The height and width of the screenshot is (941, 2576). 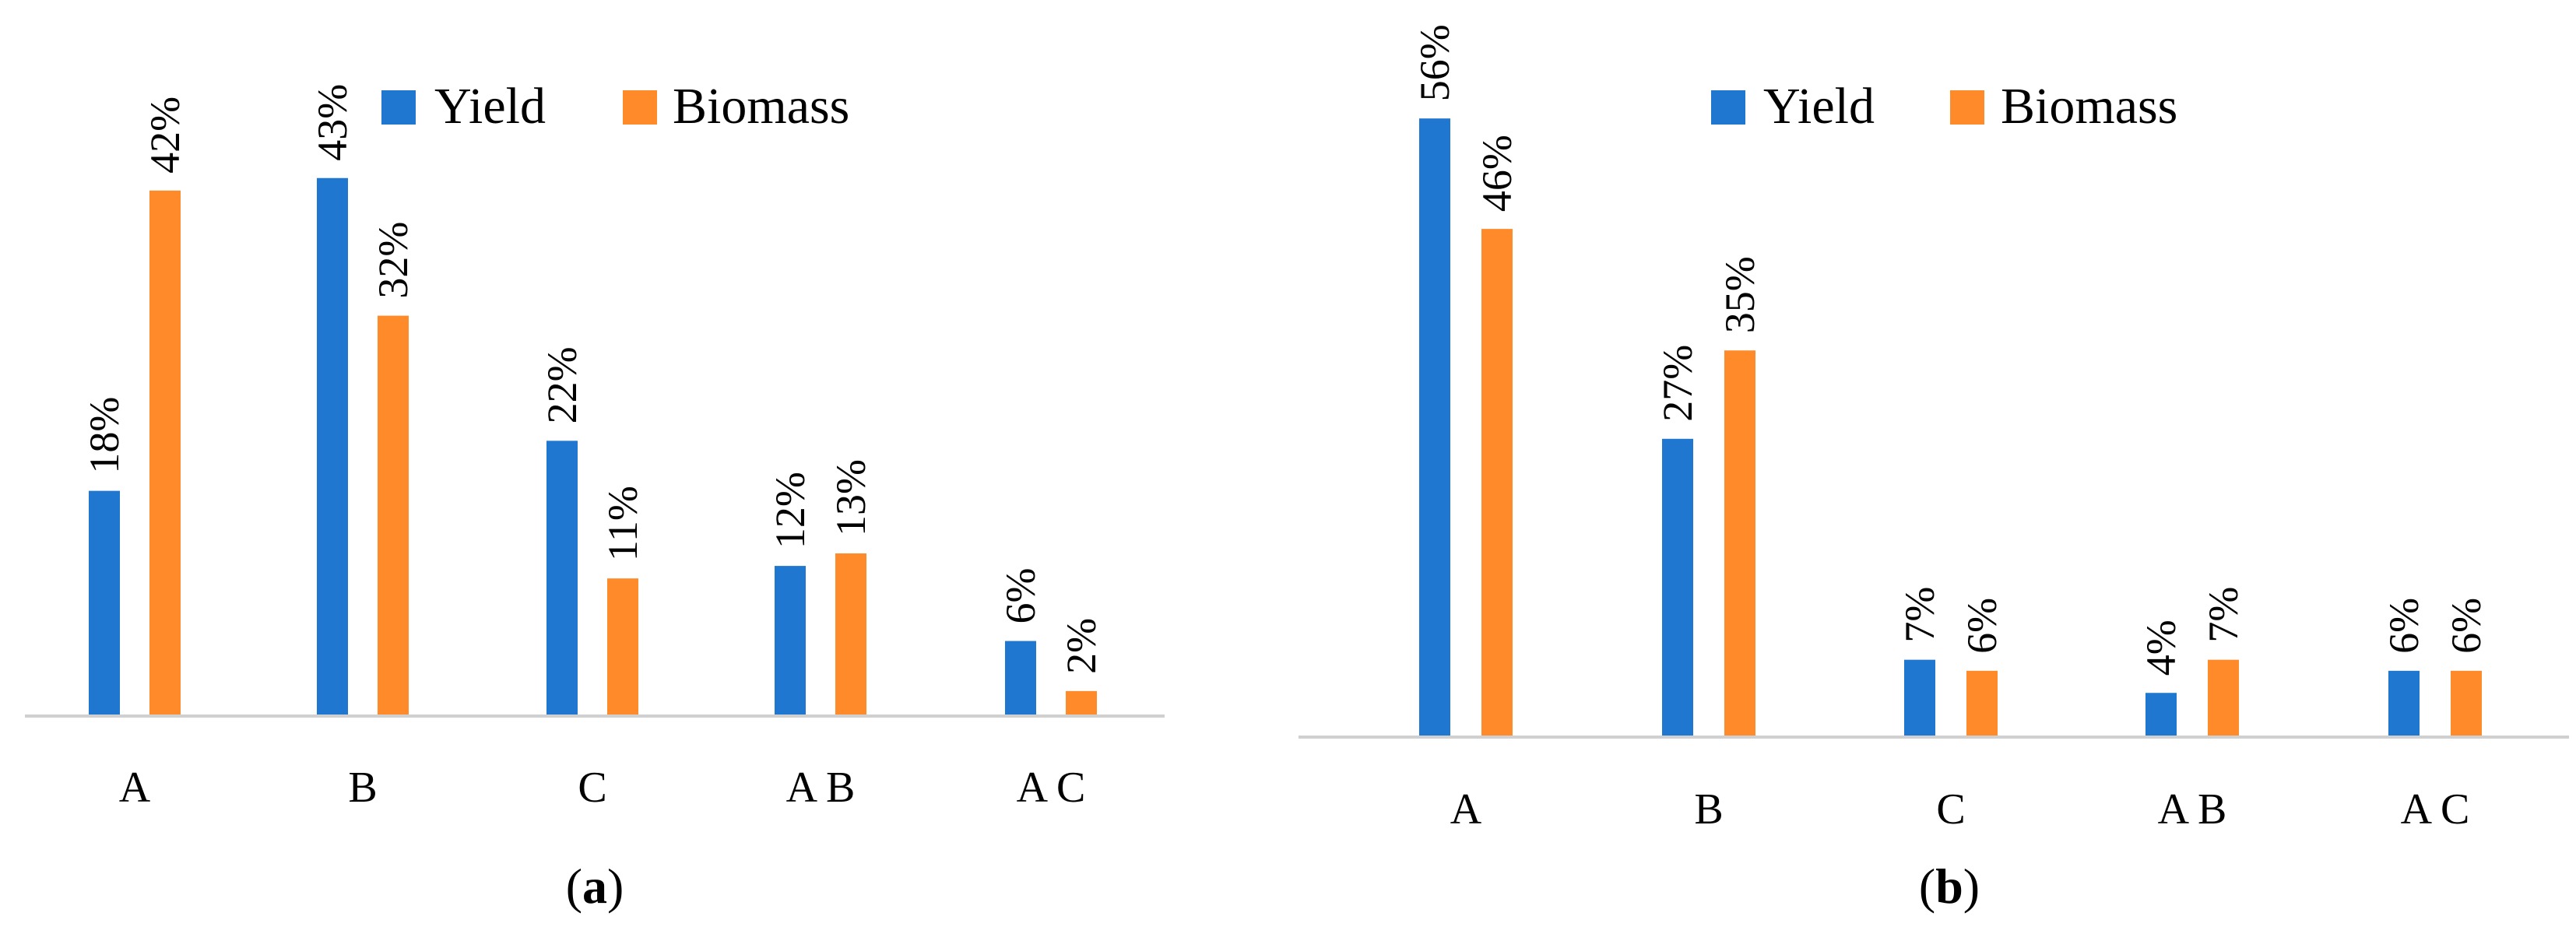 What do you see at coordinates (1677, 383) in the screenshot?
I see `data-label: 27%` at bounding box center [1677, 383].